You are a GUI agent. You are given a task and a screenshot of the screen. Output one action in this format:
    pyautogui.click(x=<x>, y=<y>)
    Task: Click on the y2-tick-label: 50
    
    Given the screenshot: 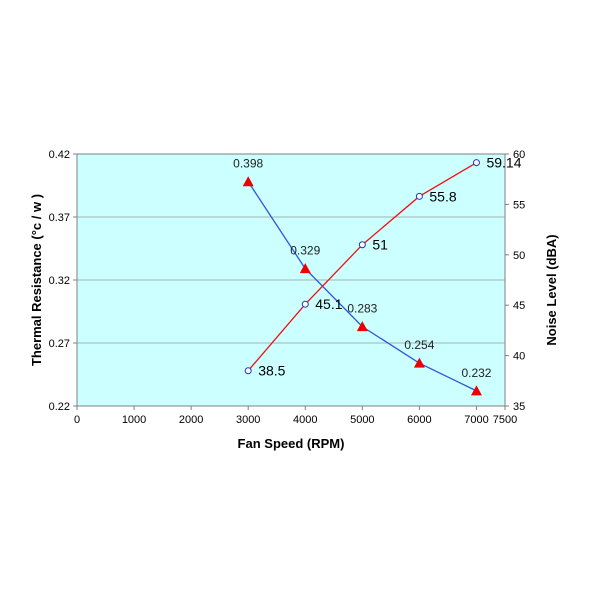 What is the action you would take?
    pyautogui.click(x=519, y=256)
    